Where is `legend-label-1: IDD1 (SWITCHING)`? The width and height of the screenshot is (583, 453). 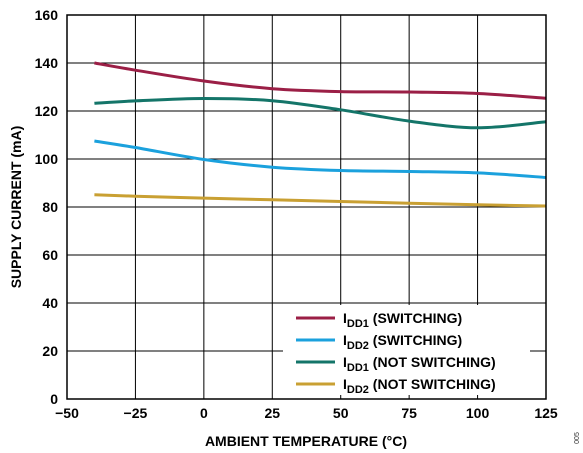 legend-label-1: IDD1 (SWITCHING) is located at coordinates (402, 320).